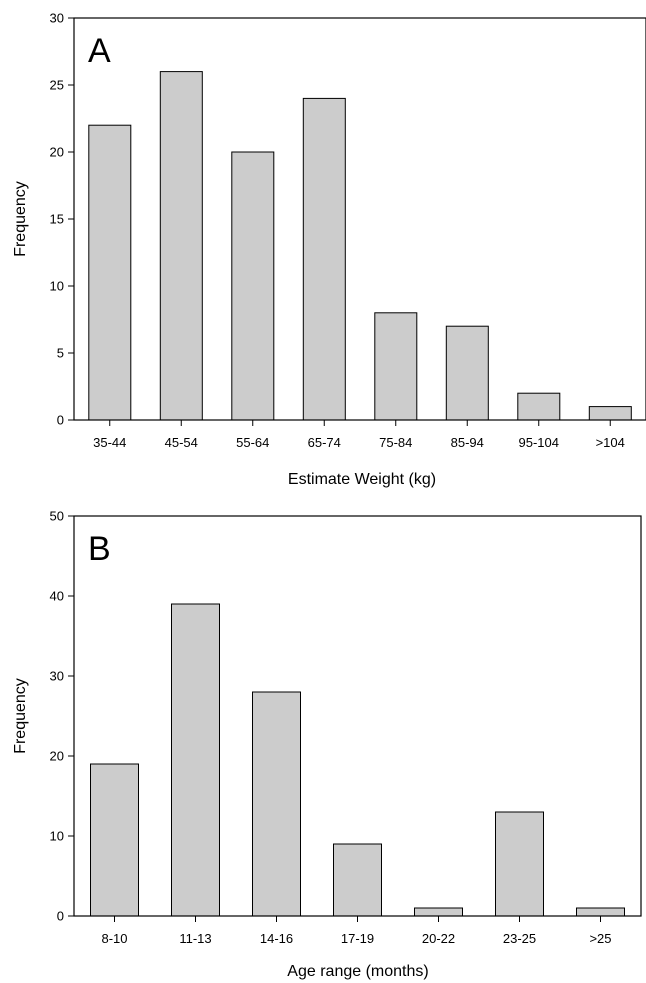 This screenshot has width=646, height=983. Describe the element at coordinates (324, 442) in the screenshot. I see `x-tick-label: 65-74` at that location.